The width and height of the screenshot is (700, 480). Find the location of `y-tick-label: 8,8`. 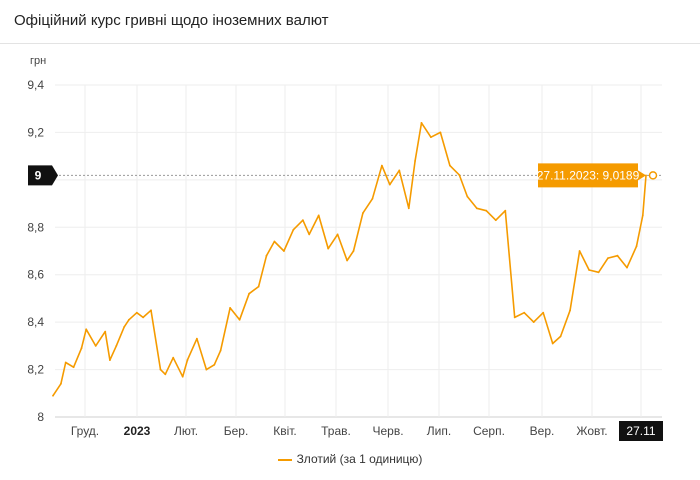

y-tick-label: 8,8 is located at coordinates (35, 227).